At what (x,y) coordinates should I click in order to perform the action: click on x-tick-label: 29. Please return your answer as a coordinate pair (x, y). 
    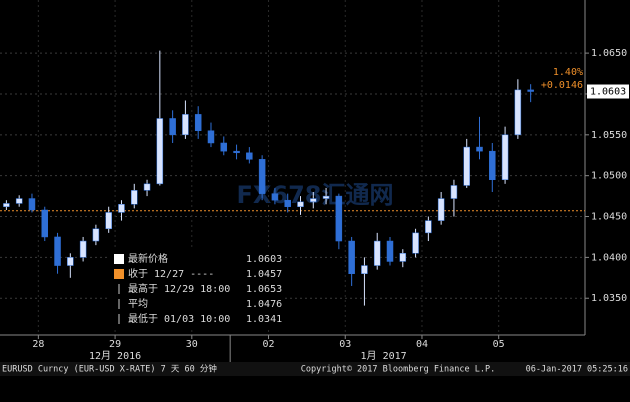
    Looking at the image, I should click on (115, 344).